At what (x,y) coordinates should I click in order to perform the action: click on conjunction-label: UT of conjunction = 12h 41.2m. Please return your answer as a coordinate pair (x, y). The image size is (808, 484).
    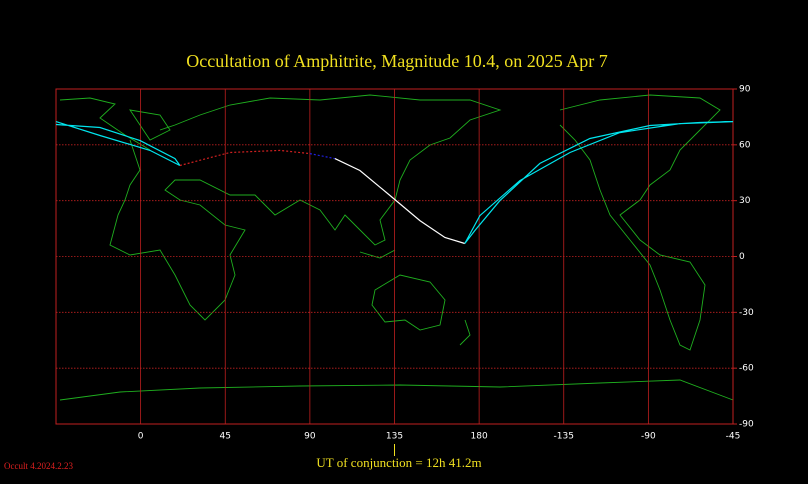
    Looking at the image, I should click on (398, 462).